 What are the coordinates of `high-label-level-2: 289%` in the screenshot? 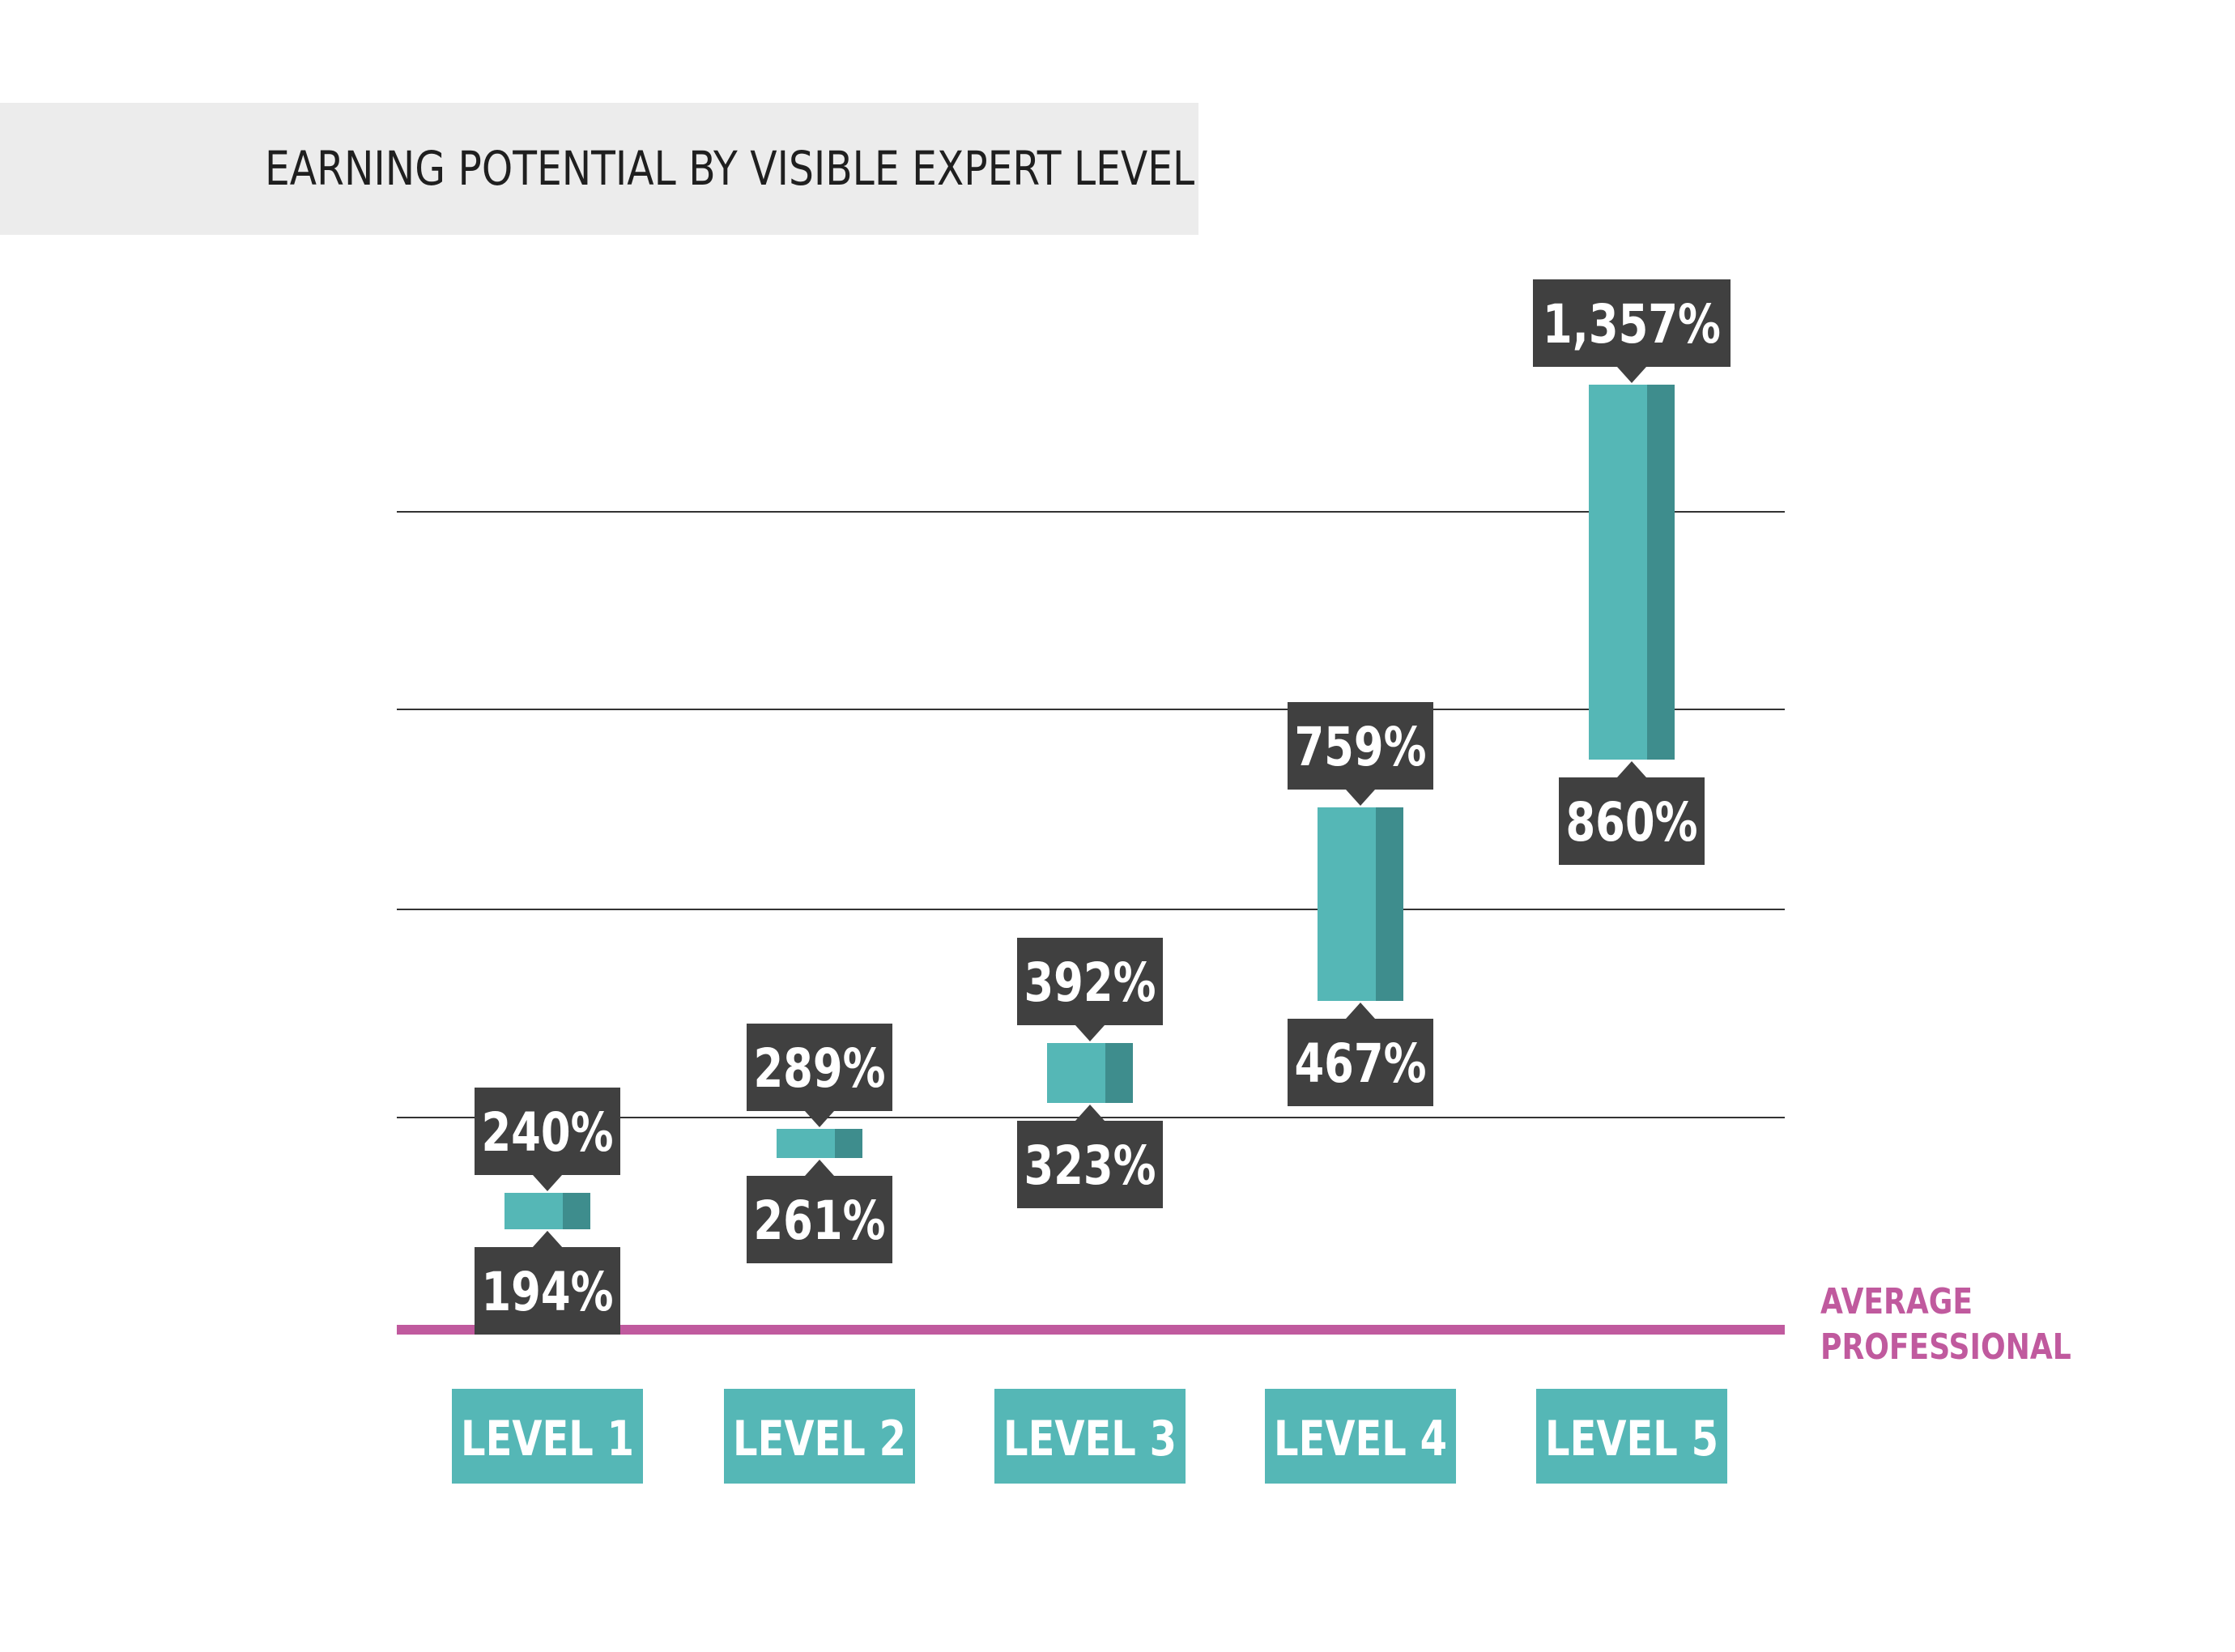 It's located at (819, 1069).